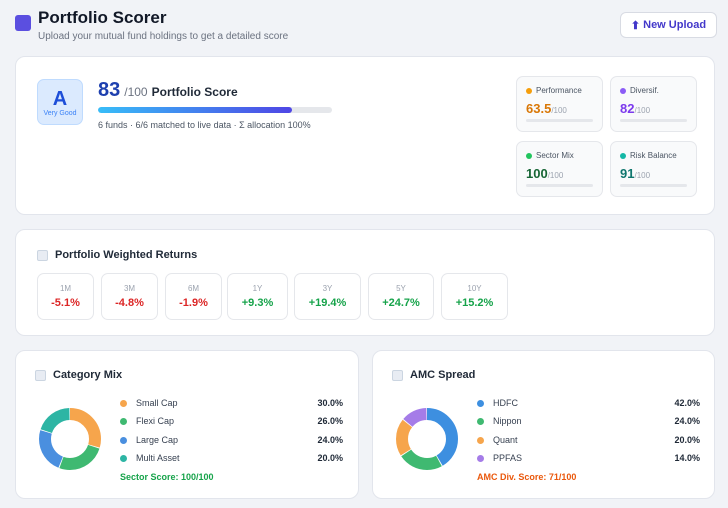 The image size is (728, 508). I want to click on app-title: Portfolio Scorer, so click(102, 17).